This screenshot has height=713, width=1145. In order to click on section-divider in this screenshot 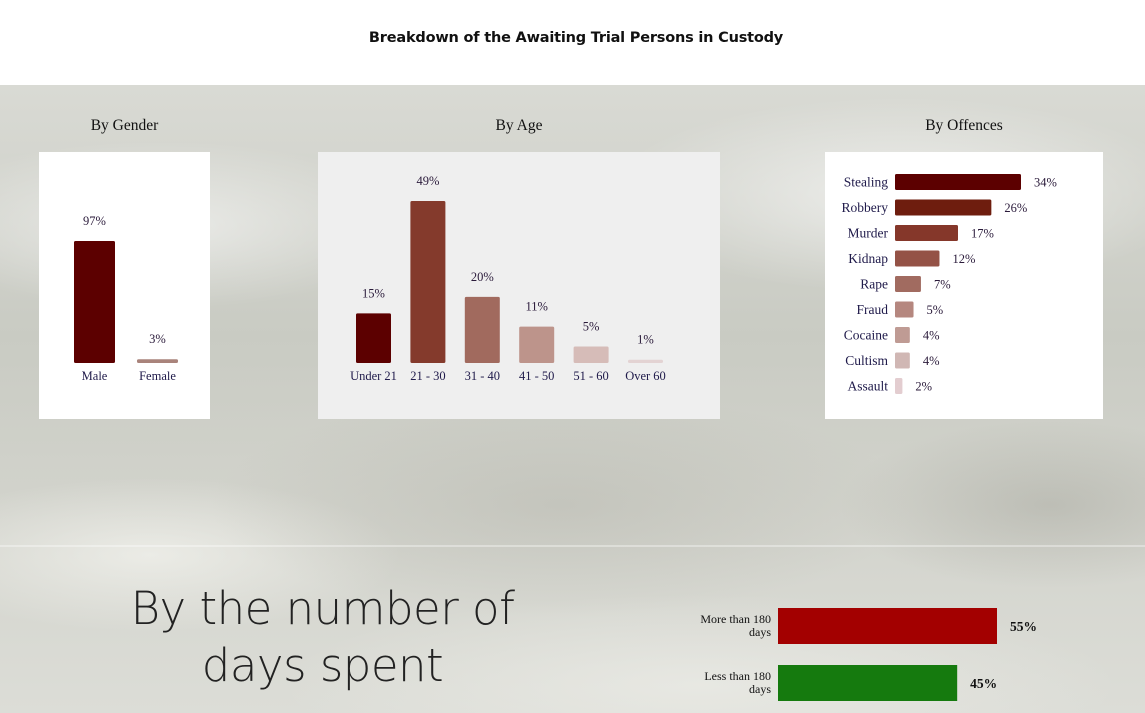, I will do `click(572, 546)`.